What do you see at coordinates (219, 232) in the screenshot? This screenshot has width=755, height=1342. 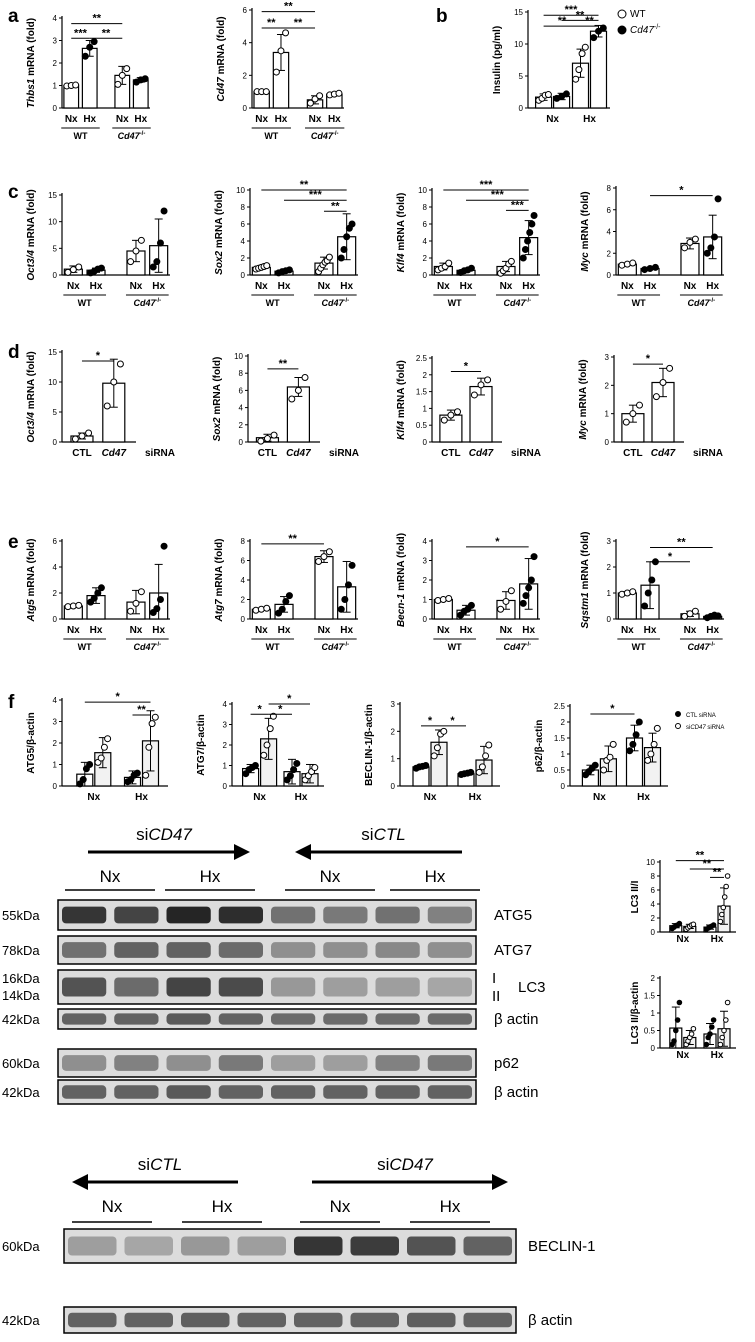 I see `y-axis-title: Sox2 mRNA (fold)` at bounding box center [219, 232].